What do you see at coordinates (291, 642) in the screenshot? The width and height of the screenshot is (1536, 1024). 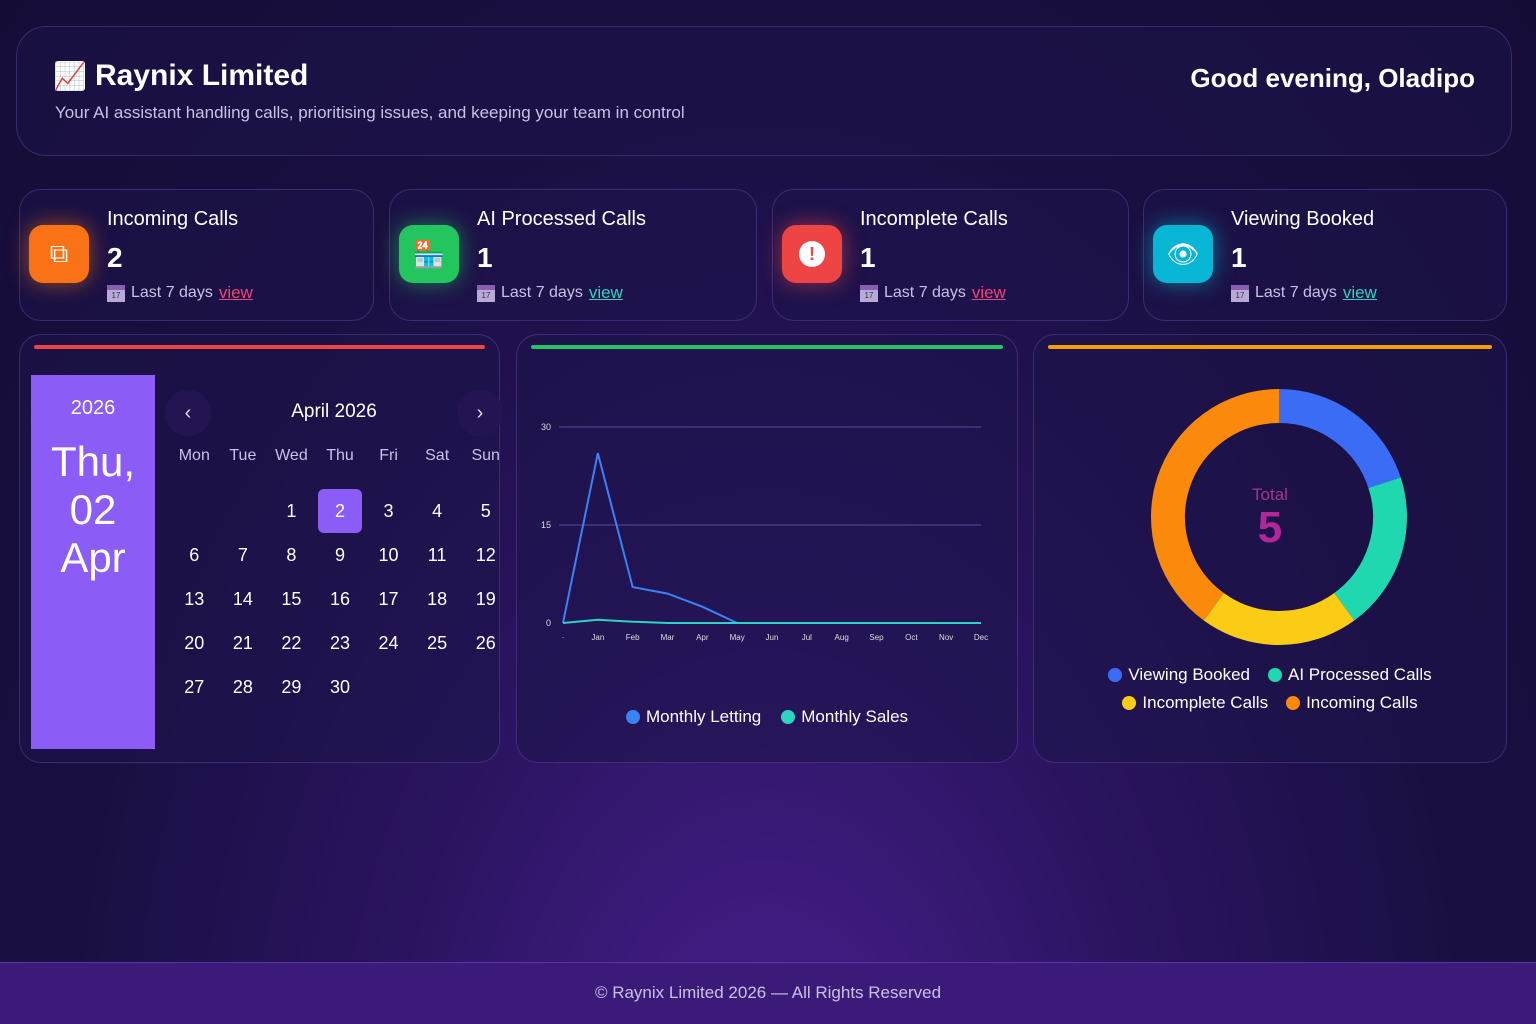 I see `calendar-day: 22` at bounding box center [291, 642].